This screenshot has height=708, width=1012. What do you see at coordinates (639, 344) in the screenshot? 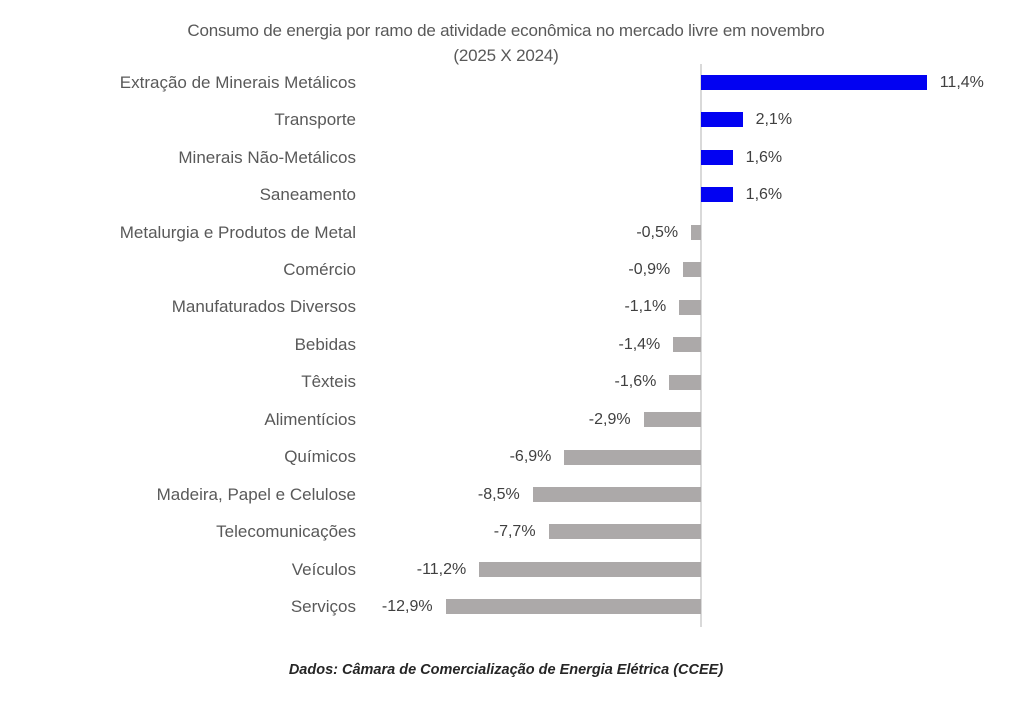
I see `value-label: -1,4%` at bounding box center [639, 344].